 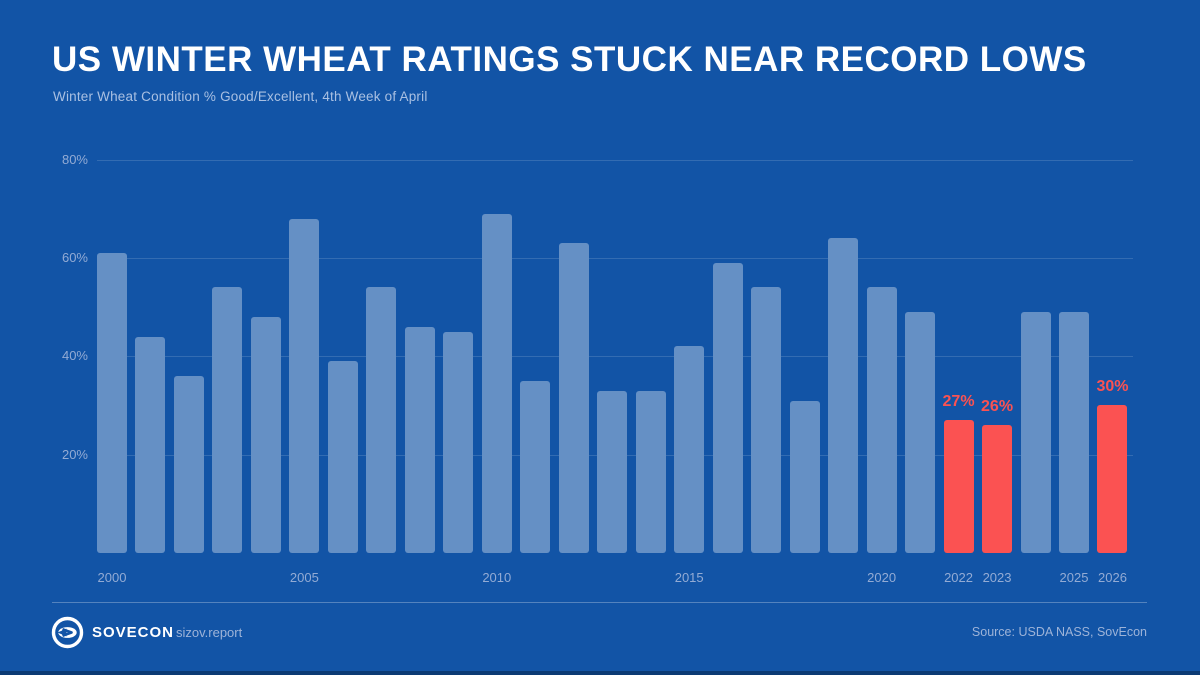 What do you see at coordinates (1059, 632) in the screenshot?
I see `source-note: Source: USDA NASS, SovEcon` at bounding box center [1059, 632].